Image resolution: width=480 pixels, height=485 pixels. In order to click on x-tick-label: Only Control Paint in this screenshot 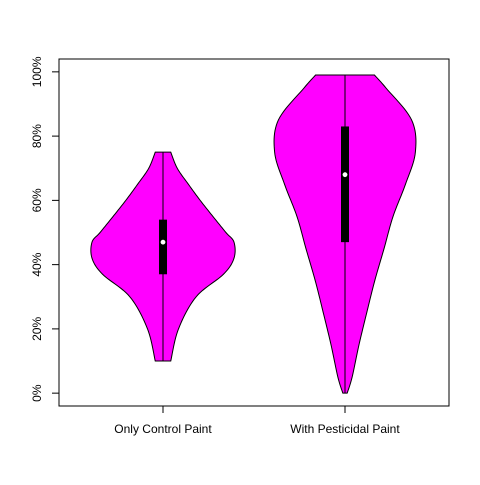, I will do `click(163, 429)`.